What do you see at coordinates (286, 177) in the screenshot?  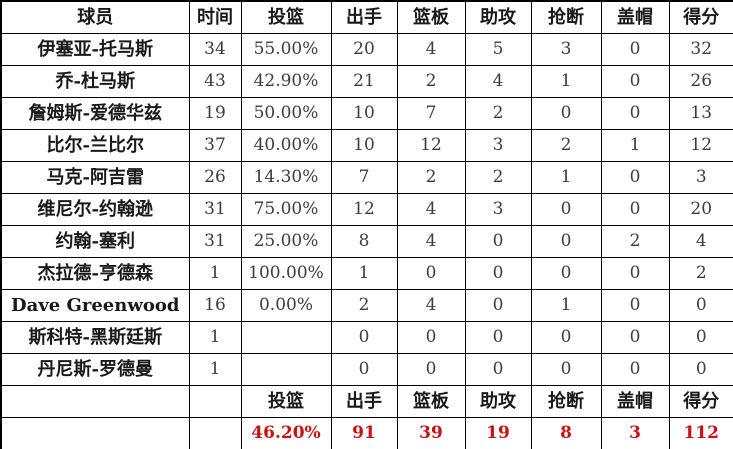 I see `cell-fg-pct: 14.30%` at bounding box center [286, 177].